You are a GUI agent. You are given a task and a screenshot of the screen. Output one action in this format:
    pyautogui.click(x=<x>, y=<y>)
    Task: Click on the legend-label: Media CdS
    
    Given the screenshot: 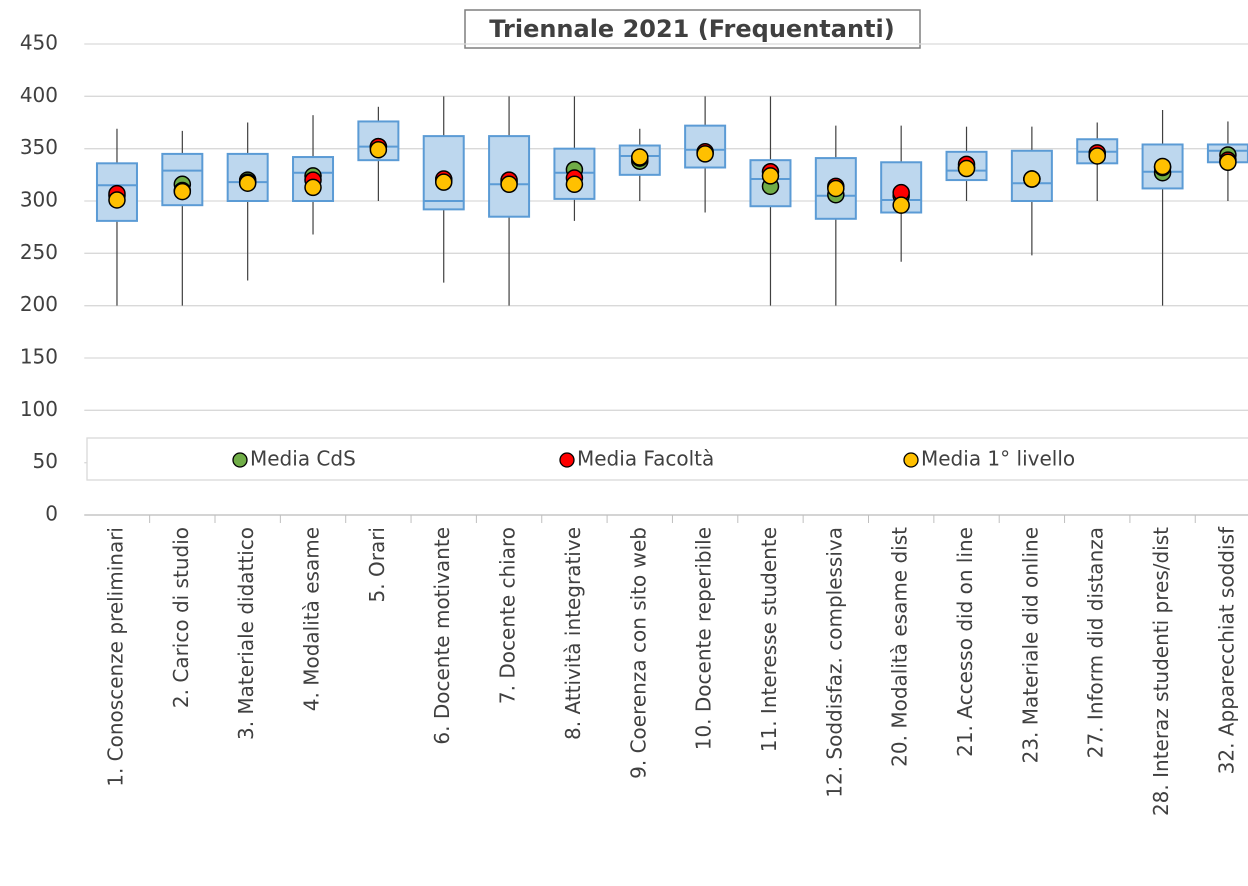 What is the action you would take?
    pyautogui.click(x=303, y=459)
    